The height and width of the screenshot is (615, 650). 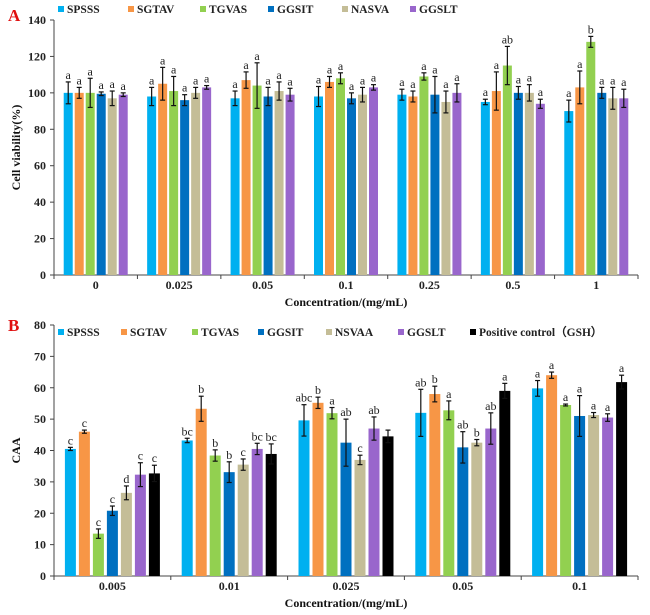 What do you see at coordinates (426, 333) in the screenshot?
I see `legend-label: GGSLT` at bounding box center [426, 333].